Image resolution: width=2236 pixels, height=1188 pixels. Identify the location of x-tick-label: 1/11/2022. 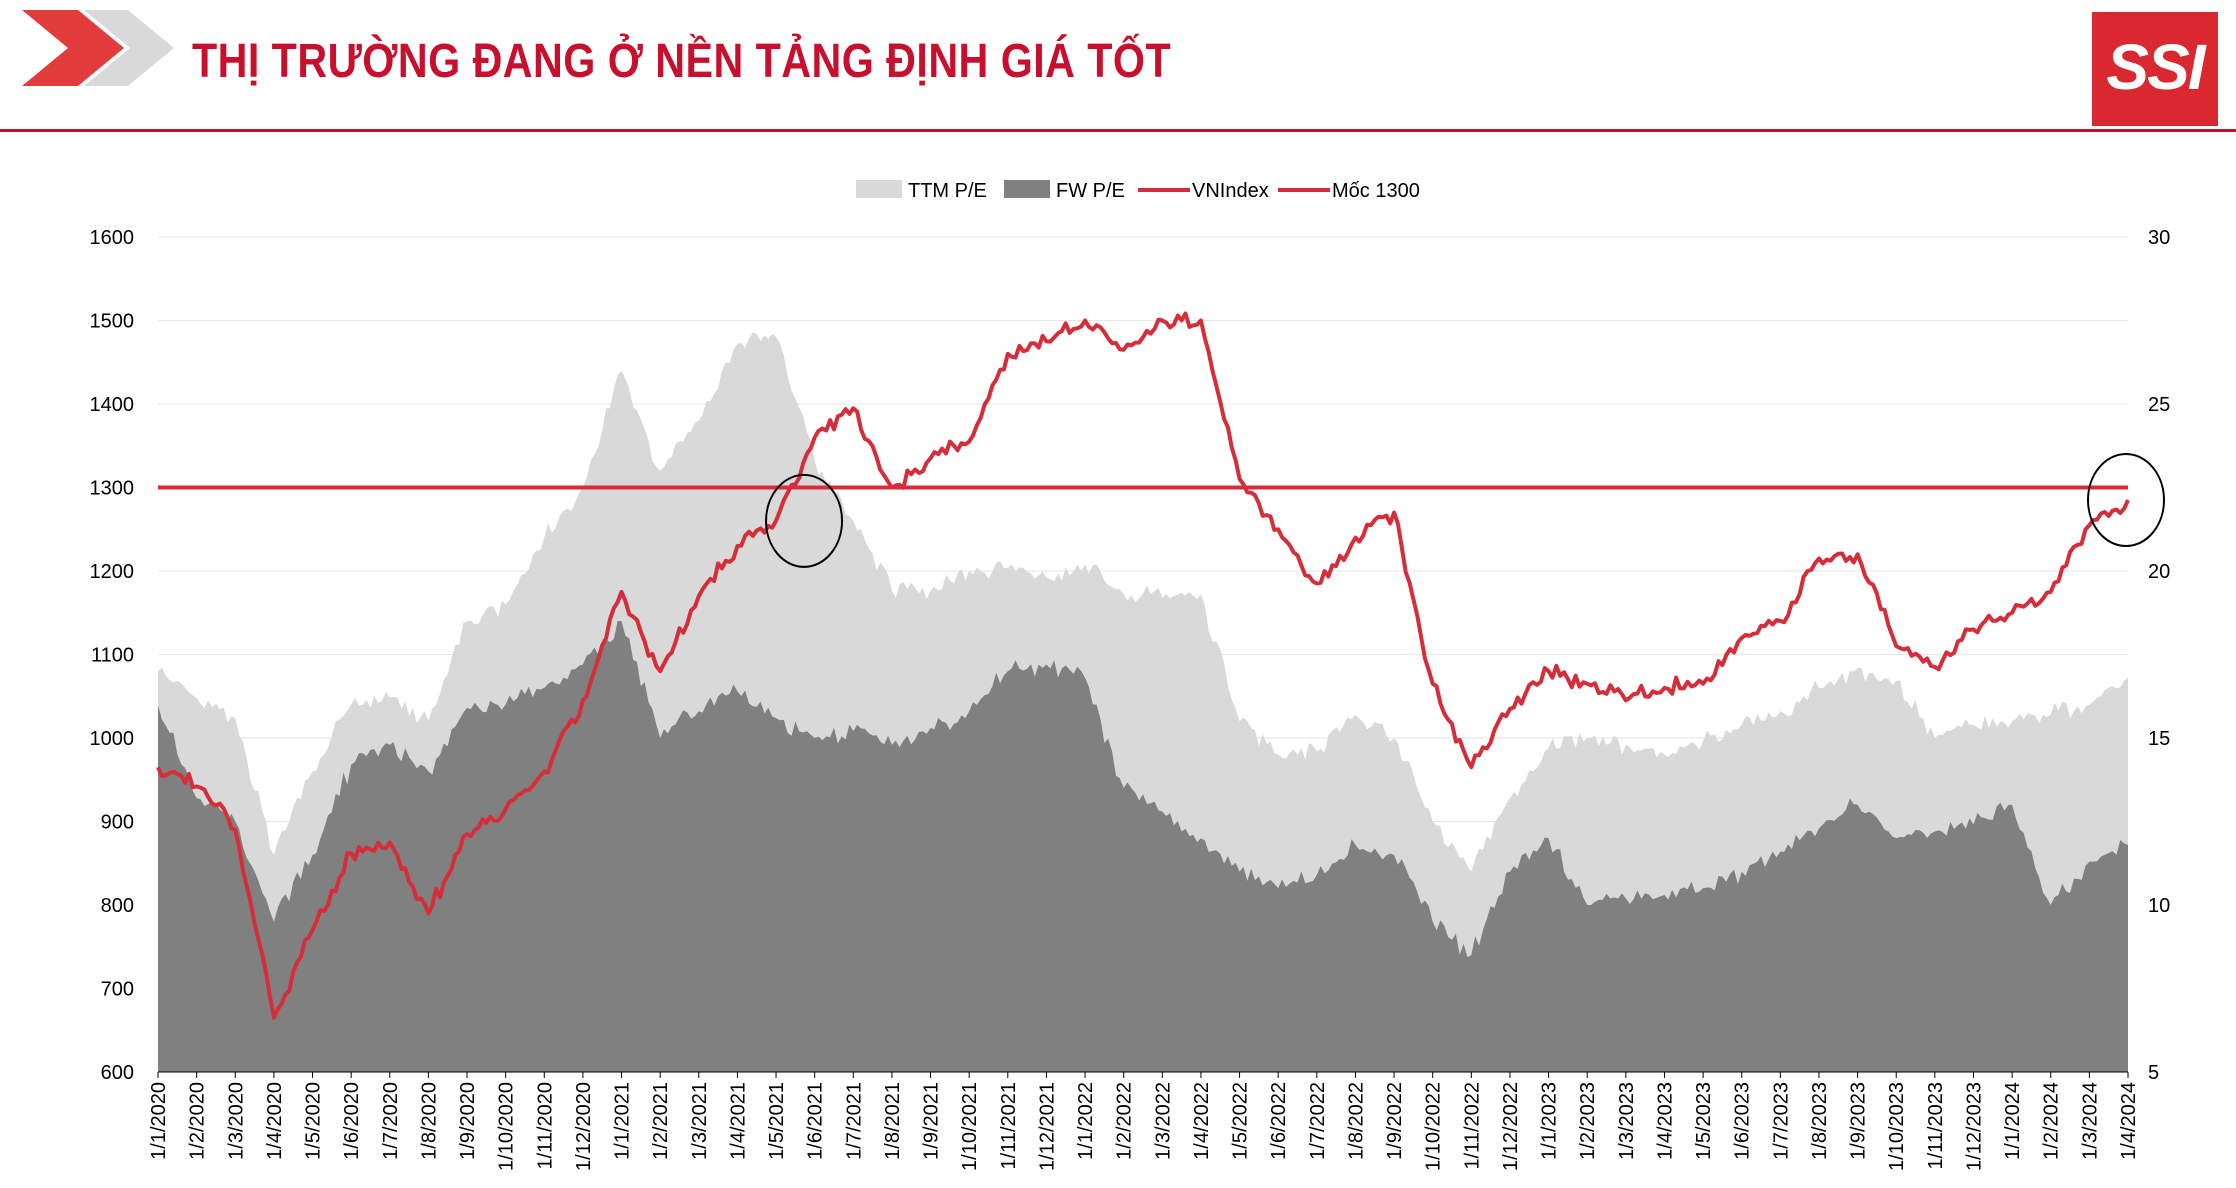
(1472, 1126).